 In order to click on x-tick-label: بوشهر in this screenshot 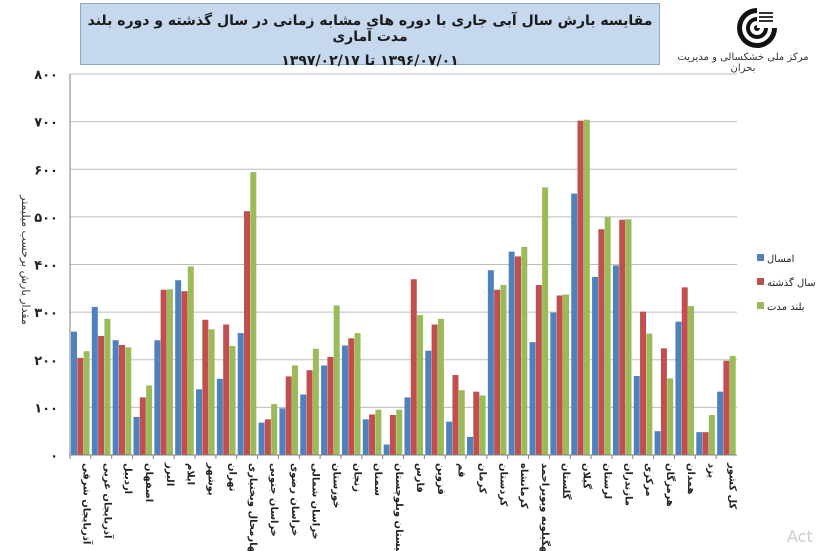, I will do `click(210, 479)`.